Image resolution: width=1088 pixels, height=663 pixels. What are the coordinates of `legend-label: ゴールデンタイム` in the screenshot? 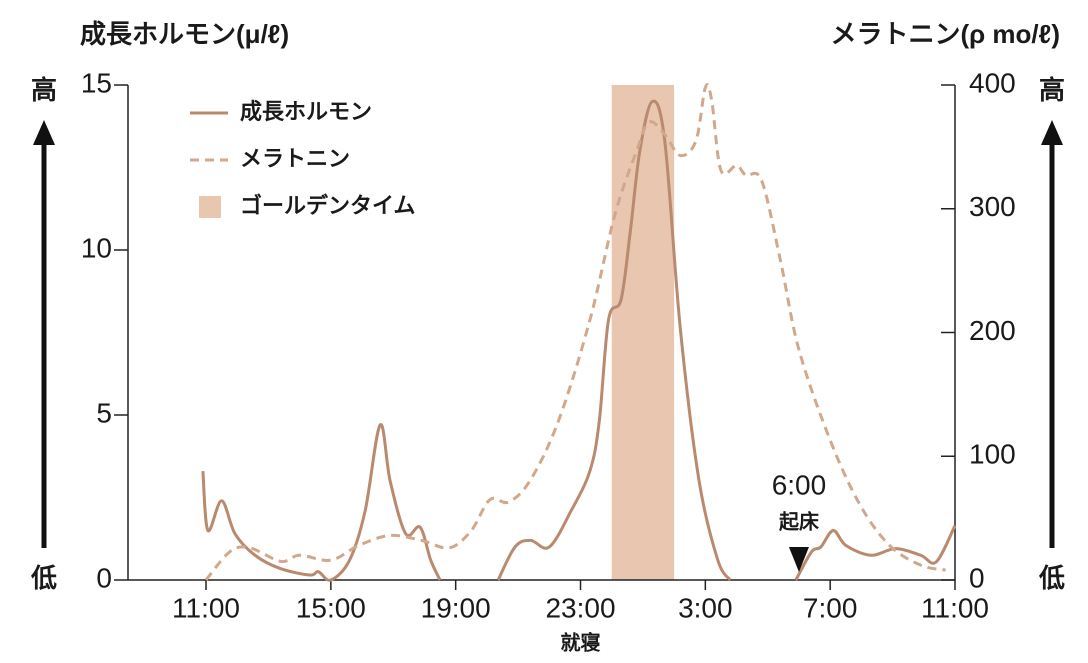 It's located at (328, 205).